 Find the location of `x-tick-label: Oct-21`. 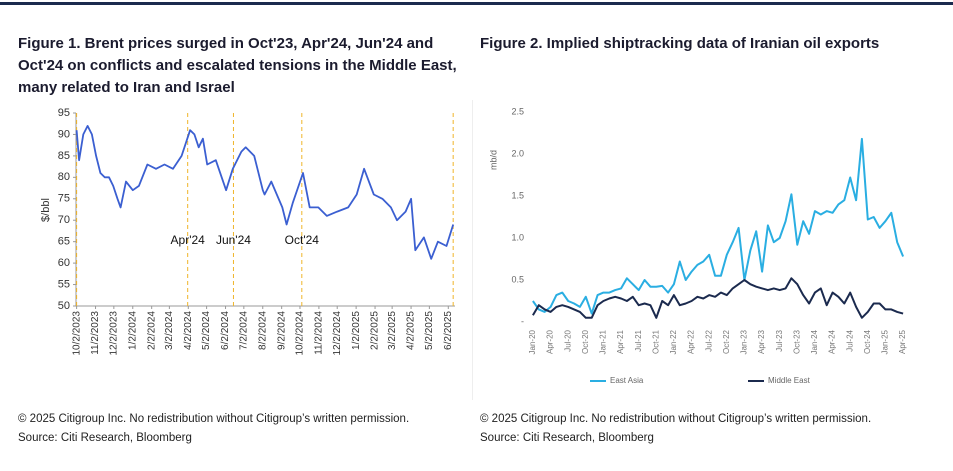

x-tick-label: Oct-21 is located at coordinates (655, 341).